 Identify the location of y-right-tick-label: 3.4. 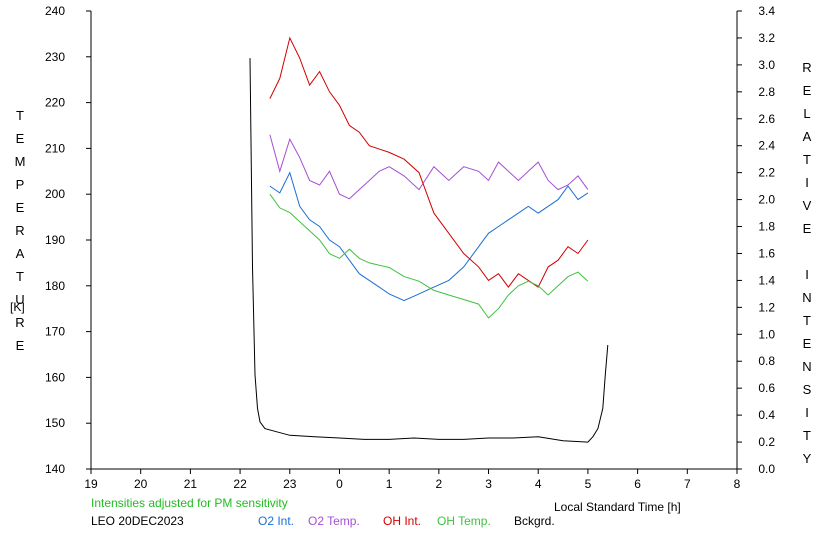
(766, 11).